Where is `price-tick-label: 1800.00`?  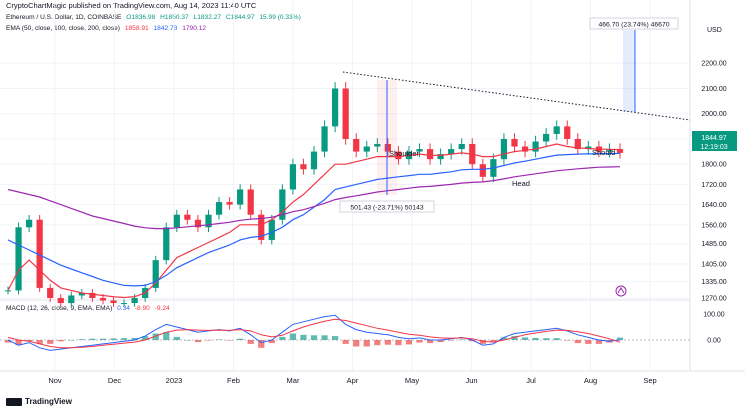 price-tick-label: 1800.00 is located at coordinates (713, 165).